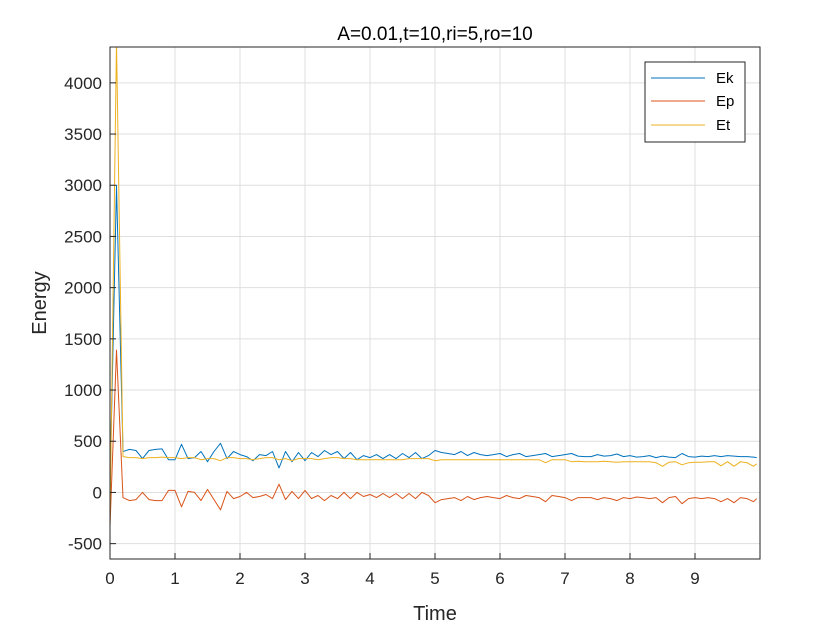  What do you see at coordinates (723, 125) in the screenshot?
I see `legend-label-et: Et` at bounding box center [723, 125].